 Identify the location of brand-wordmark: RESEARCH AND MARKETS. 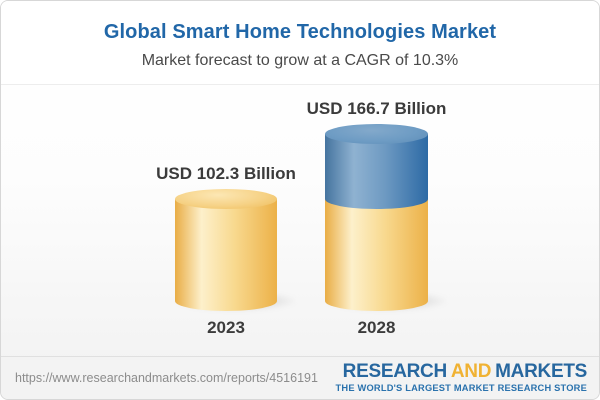
(462, 371).